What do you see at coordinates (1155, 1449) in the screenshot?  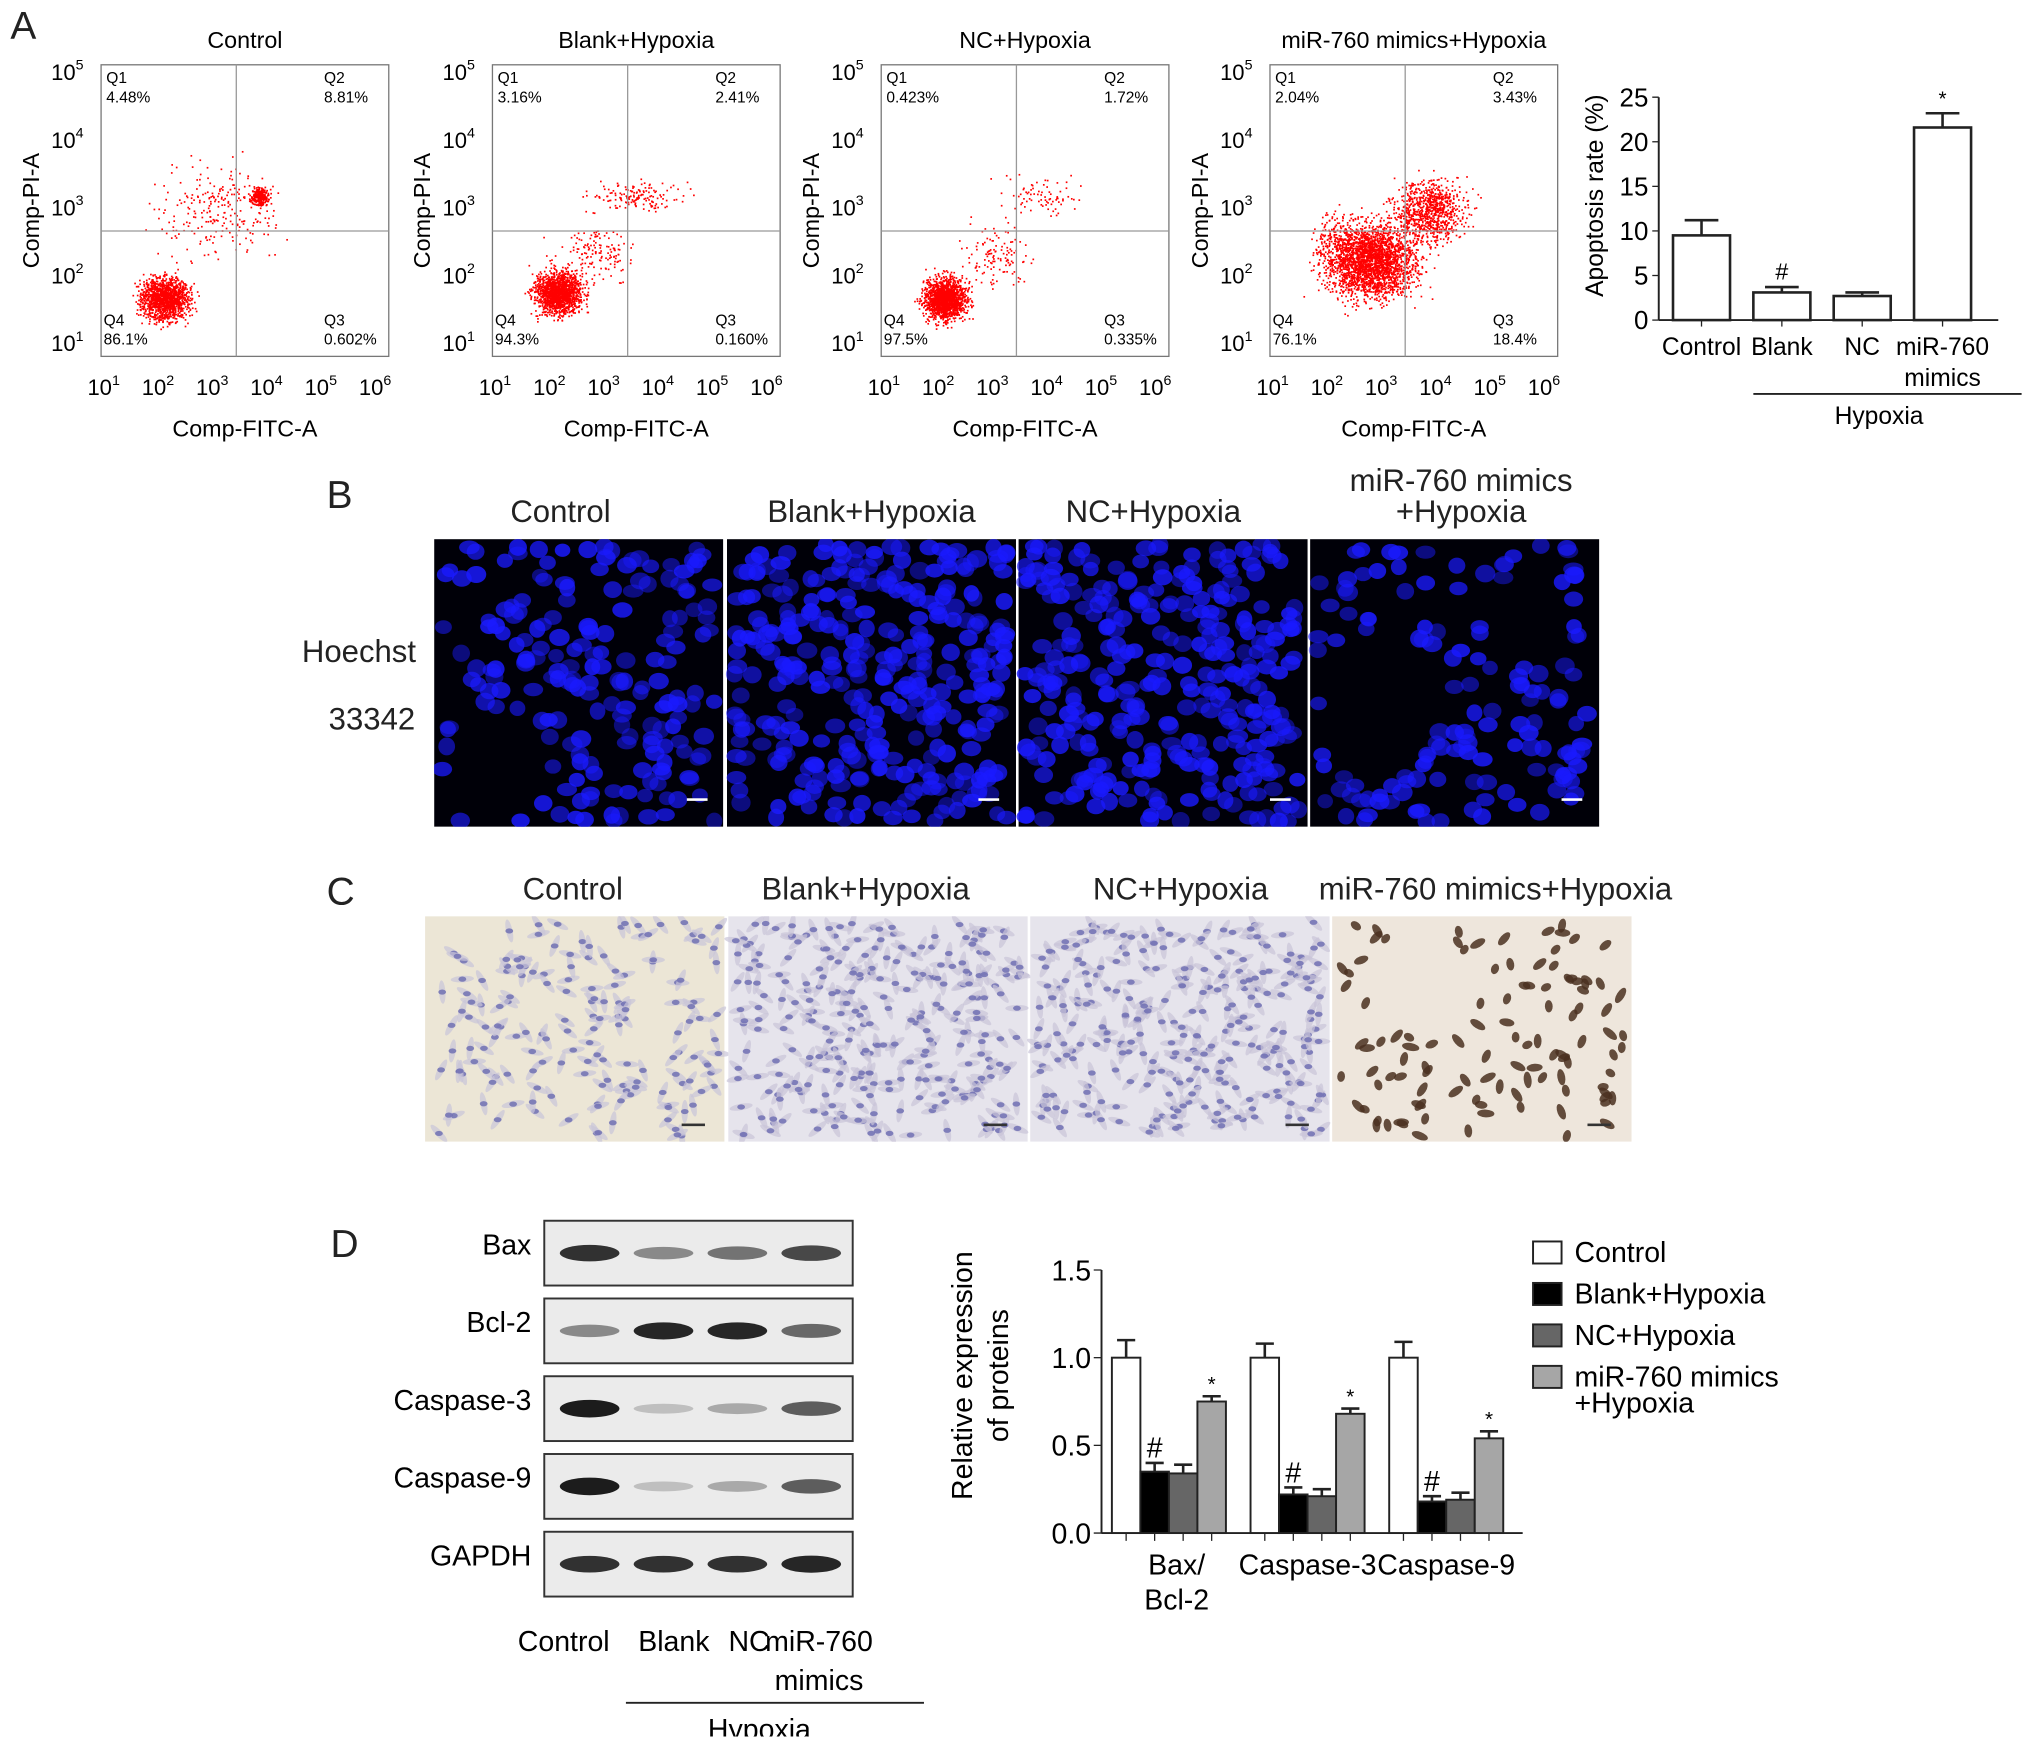 I see `significance-mark: #` at bounding box center [1155, 1449].